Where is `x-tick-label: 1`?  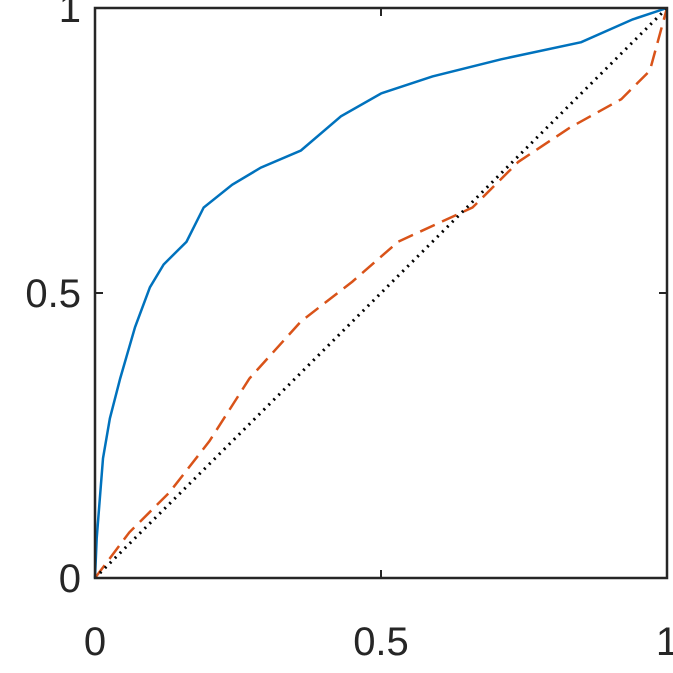
x-tick-label: 1 is located at coordinates (664, 642).